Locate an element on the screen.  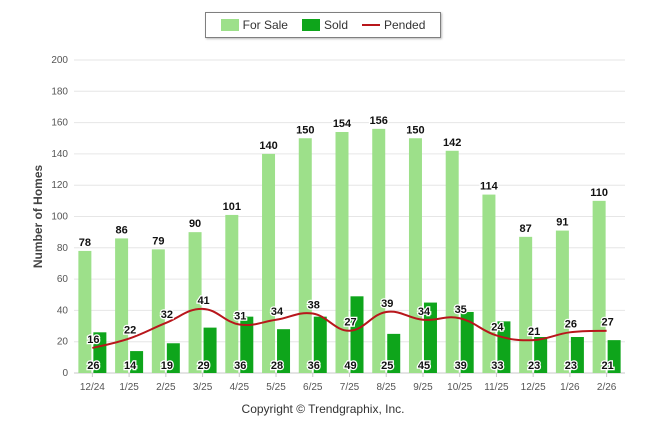
label-pended: 31 is located at coordinates (240, 316).